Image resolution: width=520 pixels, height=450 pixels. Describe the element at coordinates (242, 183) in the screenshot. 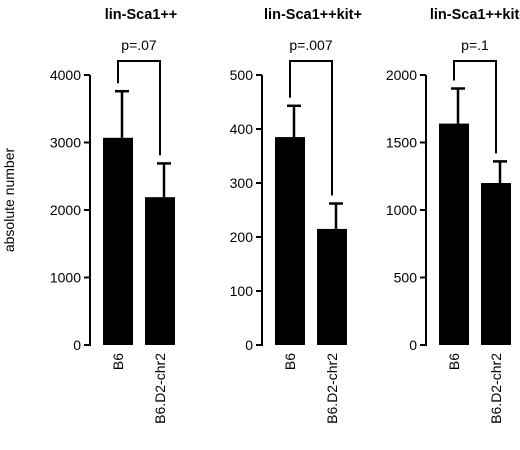

I see `y-tick-label: 300` at that location.